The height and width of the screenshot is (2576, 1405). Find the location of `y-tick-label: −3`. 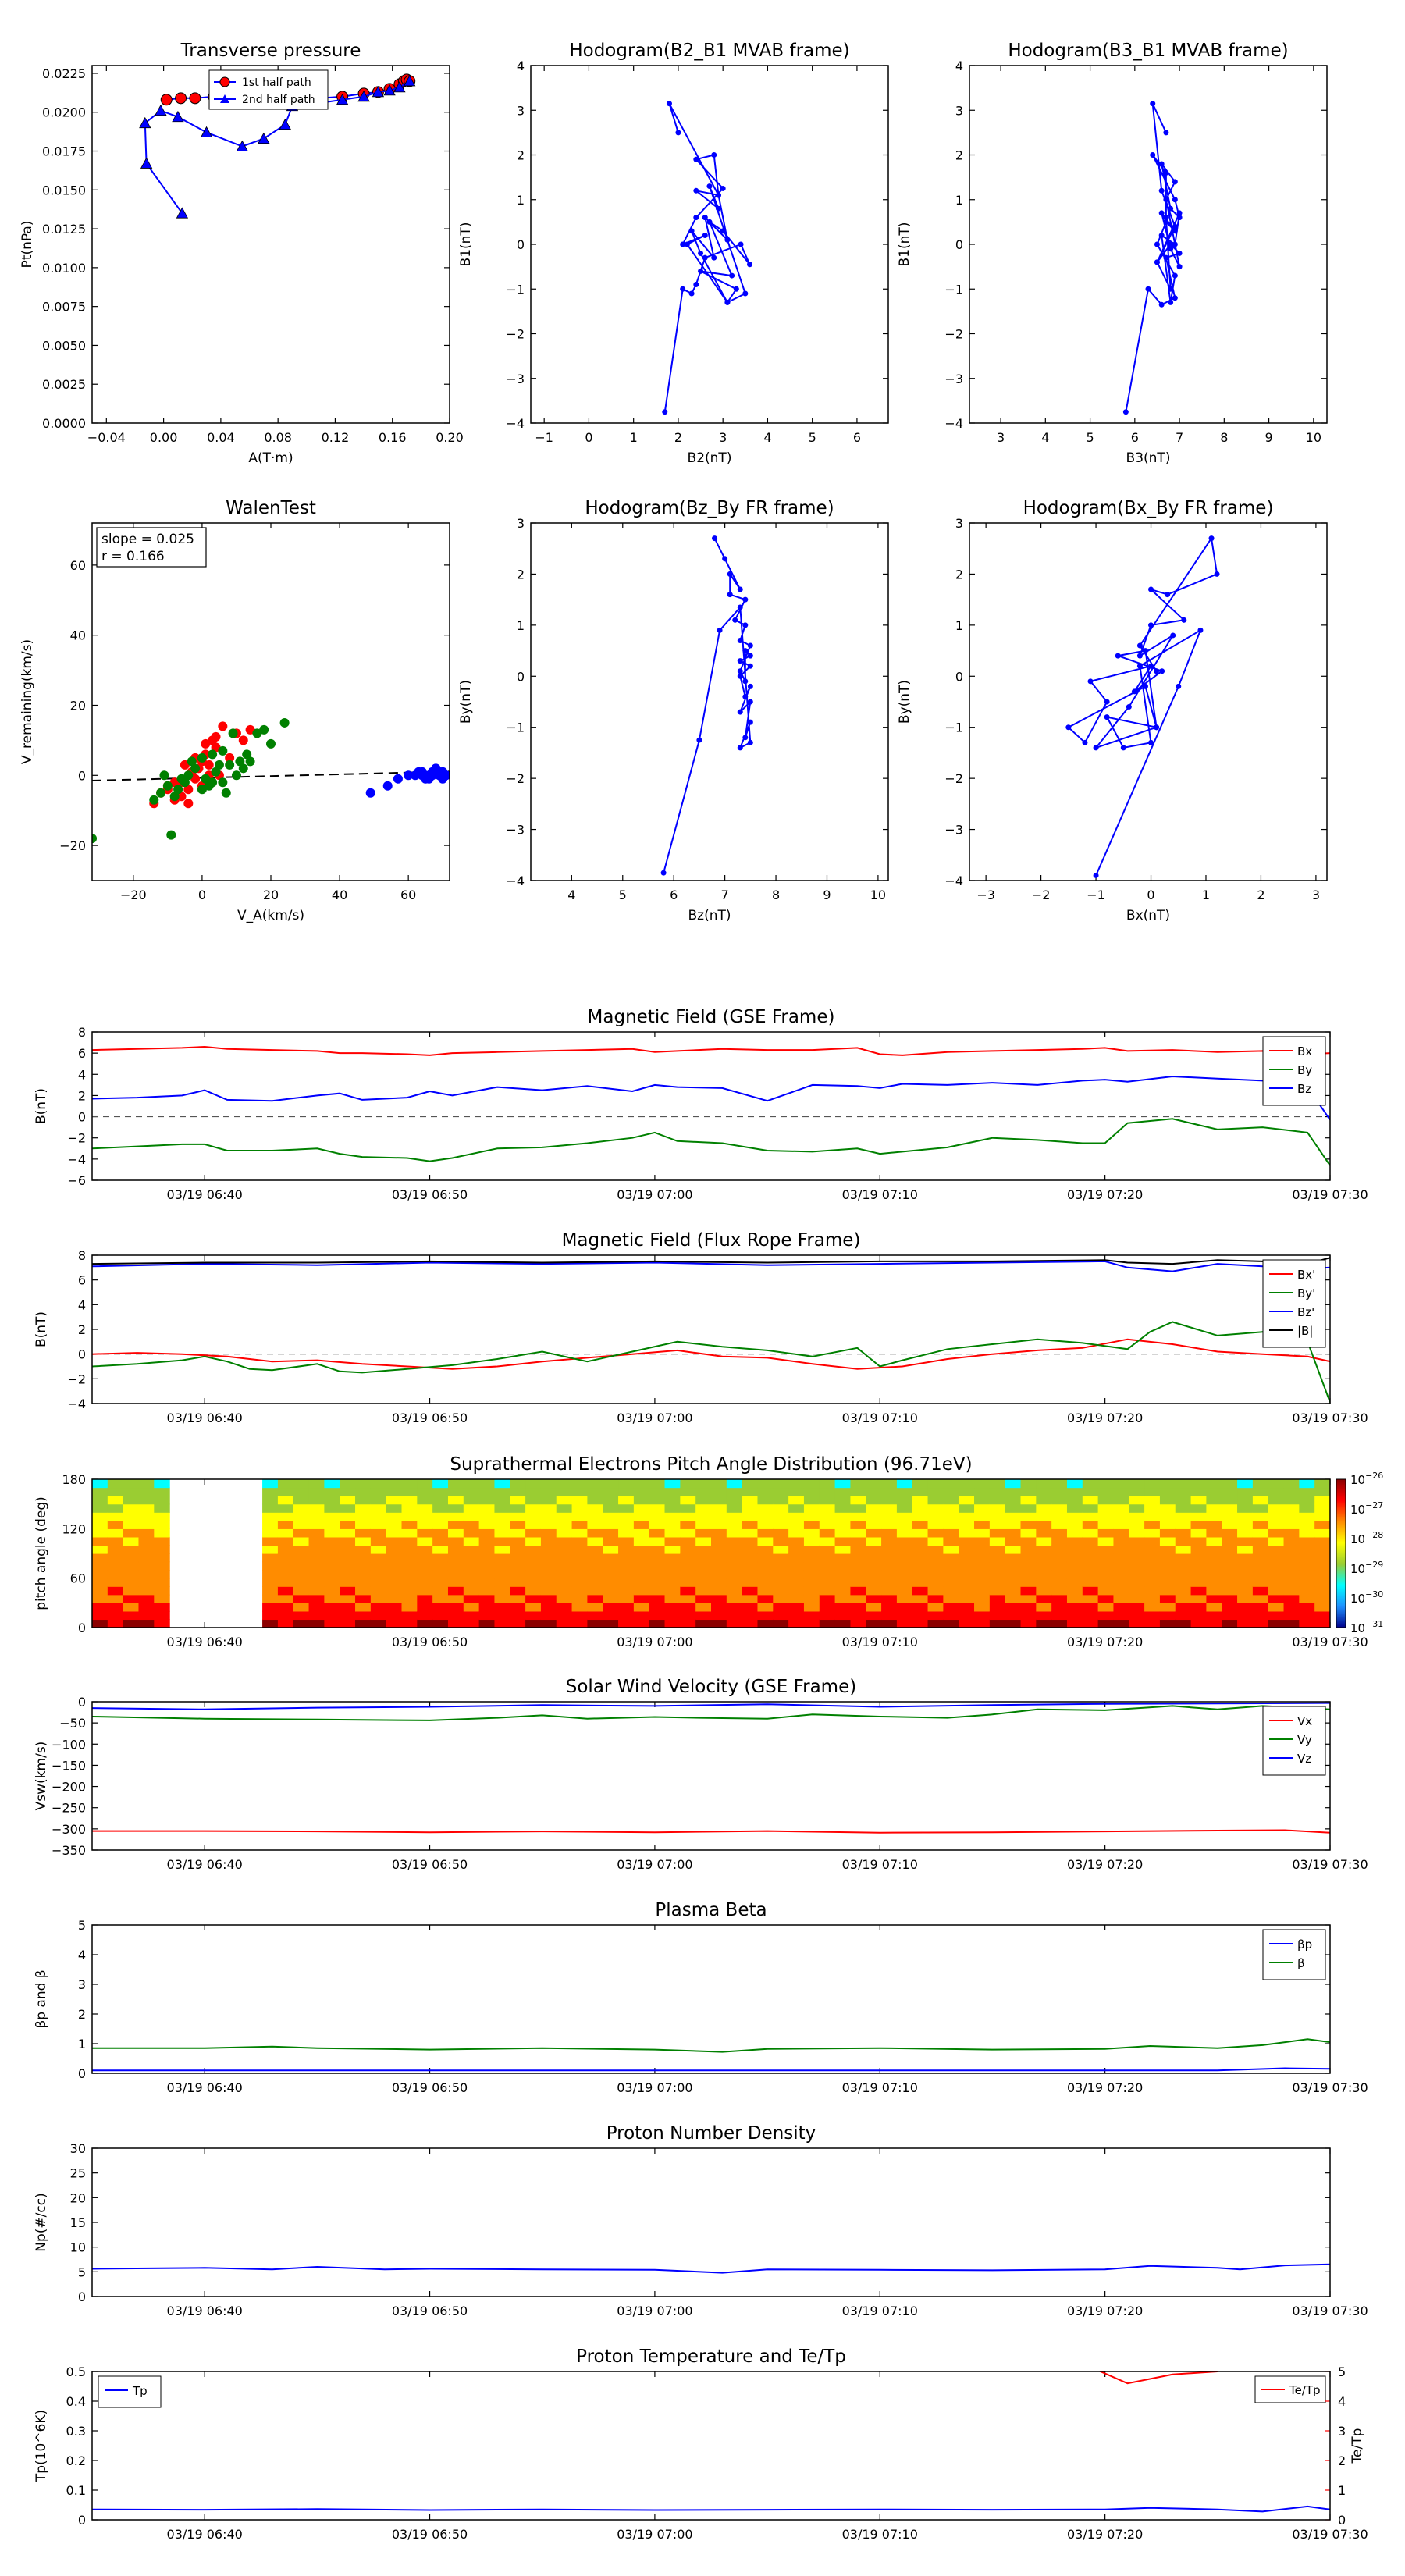

y-tick-label: −3 is located at coordinates (954, 379).